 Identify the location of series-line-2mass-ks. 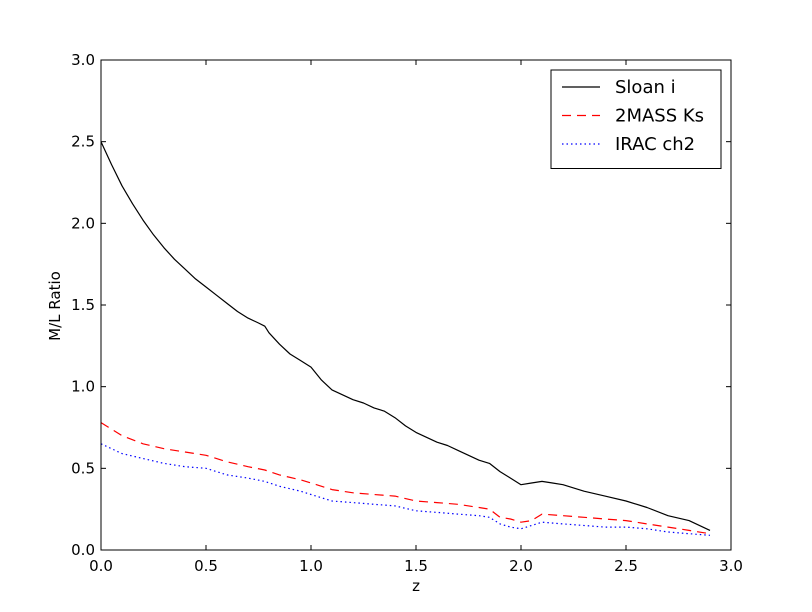
(405, 478).